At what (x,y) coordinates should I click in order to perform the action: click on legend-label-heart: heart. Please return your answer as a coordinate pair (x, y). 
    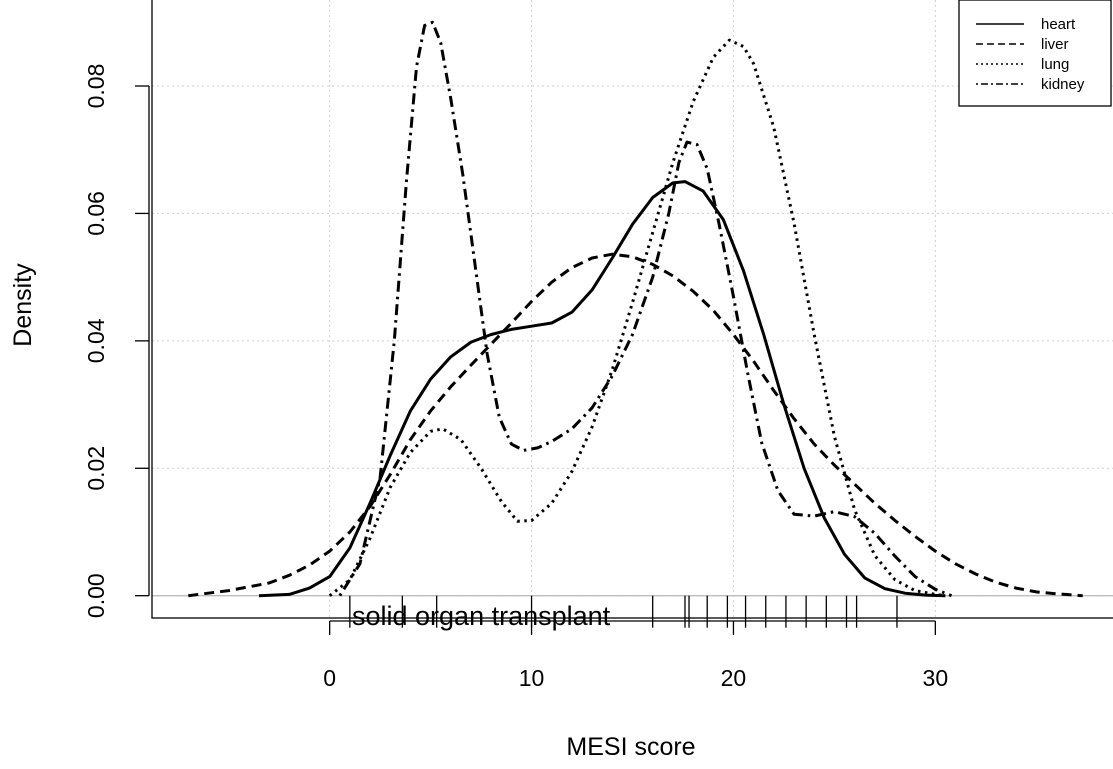
    Looking at the image, I should click on (1058, 24).